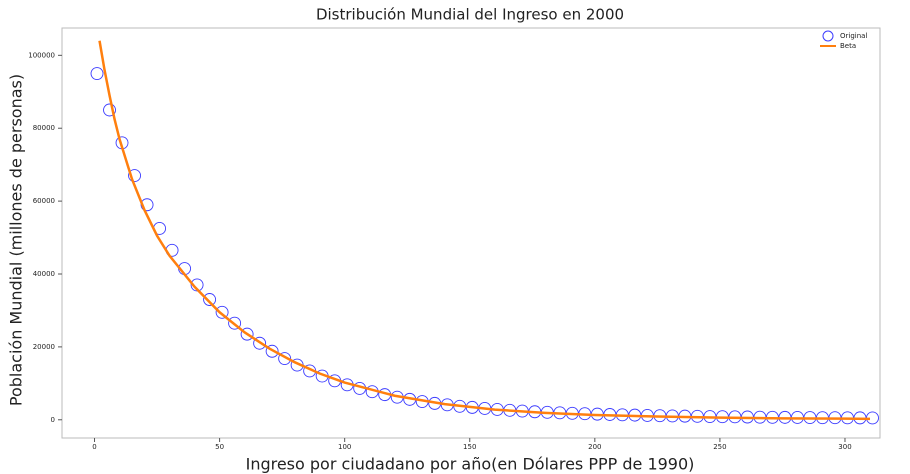 This screenshot has height=474, width=910. What do you see at coordinates (719, 447) in the screenshot?
I see `x-tick-label: 250` at bounding box center [719, 447].